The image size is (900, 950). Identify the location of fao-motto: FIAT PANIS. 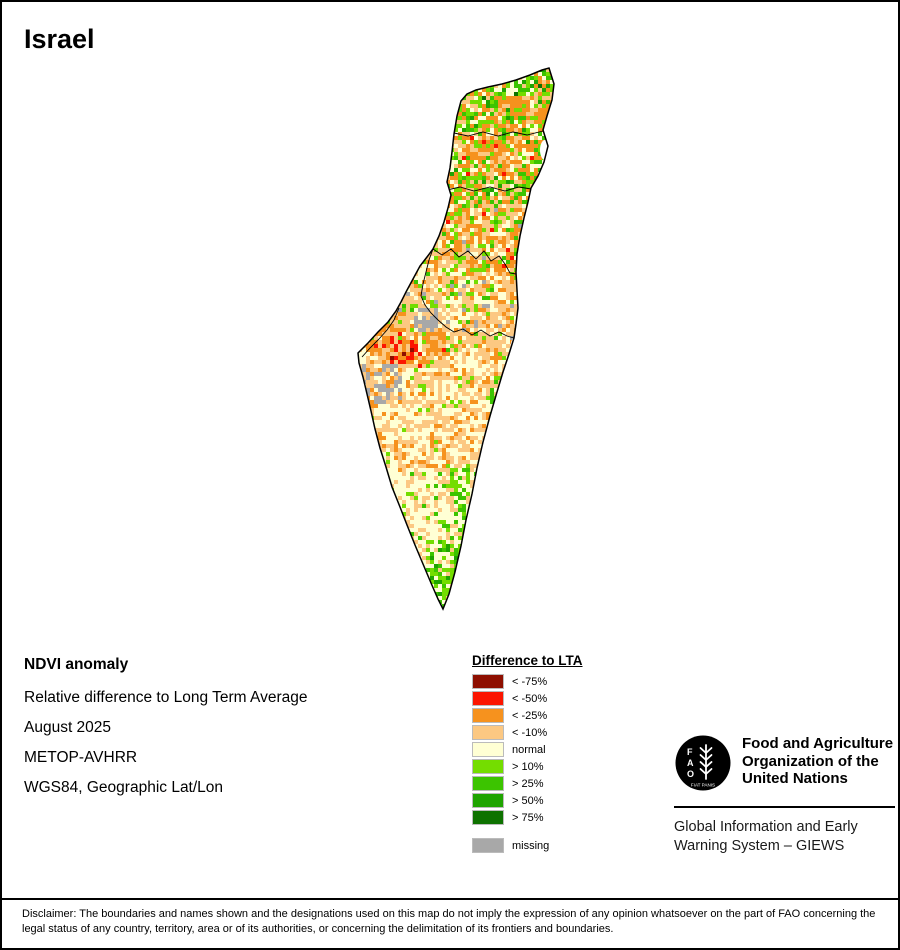
(703, 785).